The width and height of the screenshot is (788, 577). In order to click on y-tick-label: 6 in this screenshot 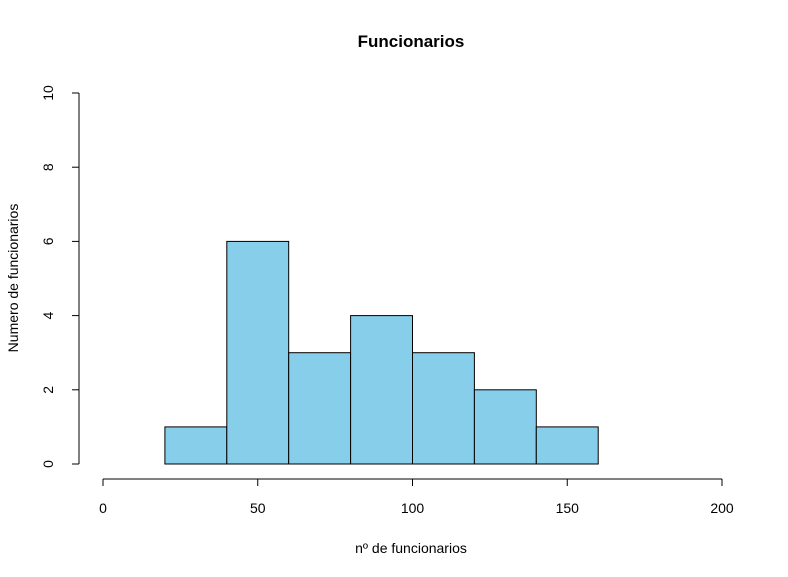, I will do `click(48, 241)`.